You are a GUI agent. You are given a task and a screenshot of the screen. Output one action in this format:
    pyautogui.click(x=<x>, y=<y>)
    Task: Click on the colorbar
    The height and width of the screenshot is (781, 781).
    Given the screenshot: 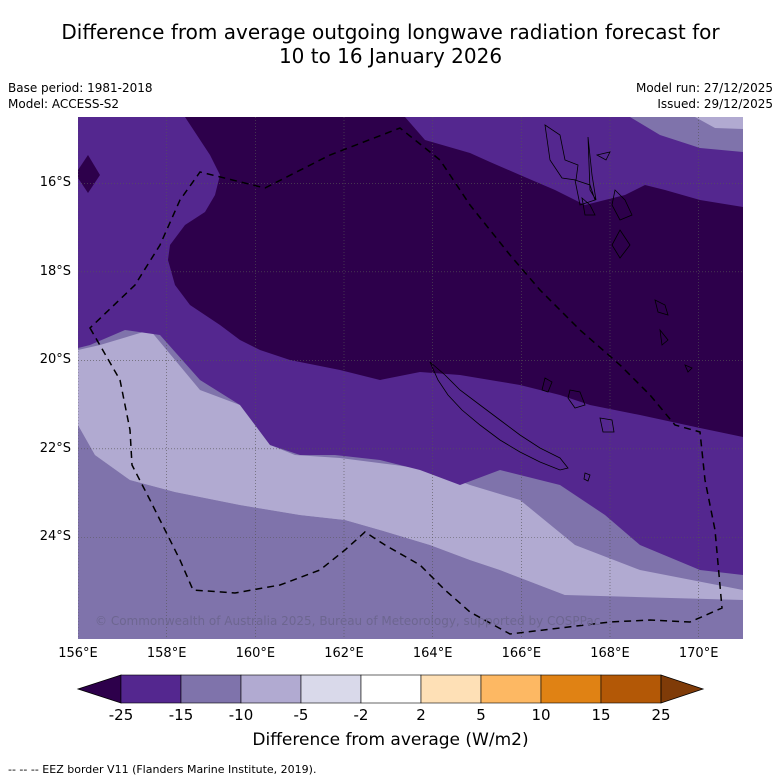 What is the action you would take?
    pyautogui.click(x=390, y=689)
    